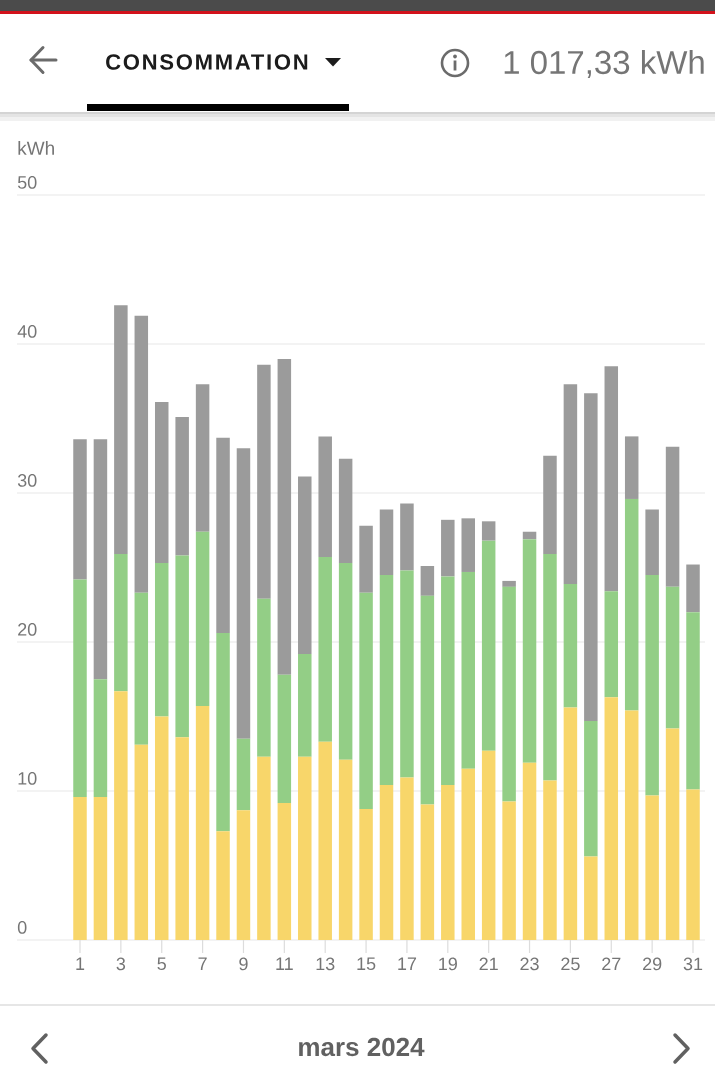 This screenshot has width=715, height=1080. What do you see at coordinates (207, 62) in the screenshot?
I see `chart-title: CONSOMMATION` at bounding box center [207, 62].